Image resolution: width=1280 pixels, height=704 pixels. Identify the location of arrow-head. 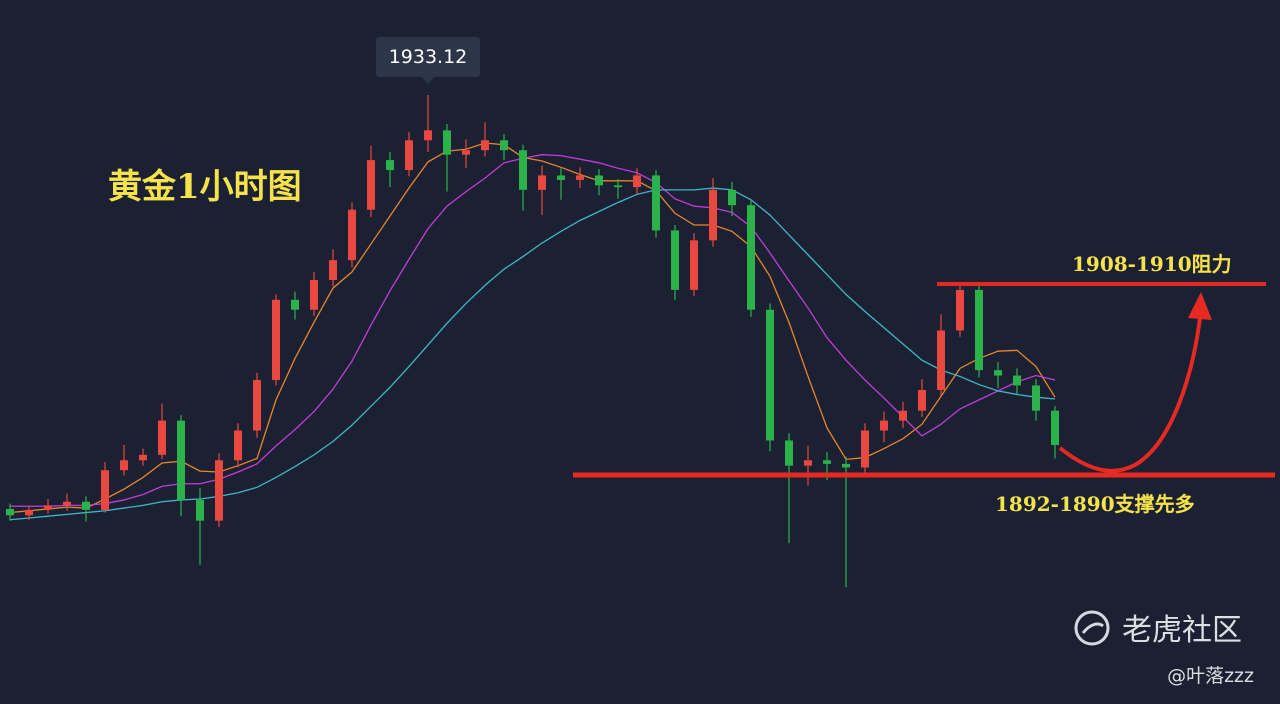
(1200, 306).